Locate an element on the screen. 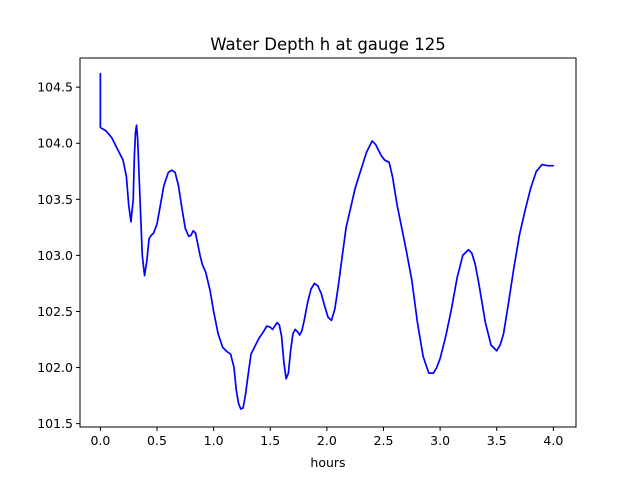 This screenshot has height=480, width=640. x-tick-label: 0.0 is located at coordinates (100, 440).